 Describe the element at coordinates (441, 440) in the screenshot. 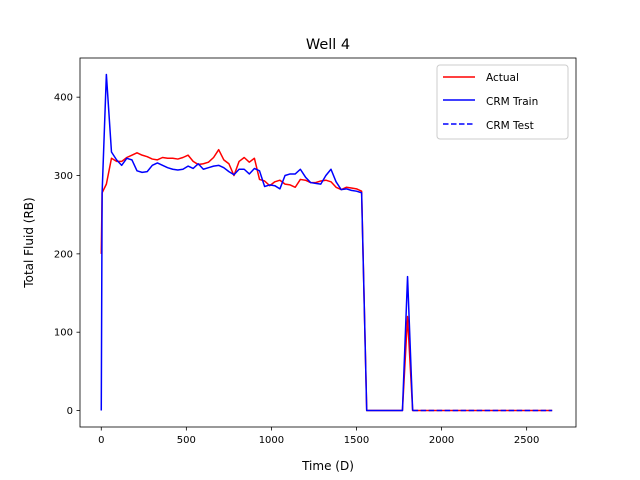

I see `x-tick-label: 2000` at that location.